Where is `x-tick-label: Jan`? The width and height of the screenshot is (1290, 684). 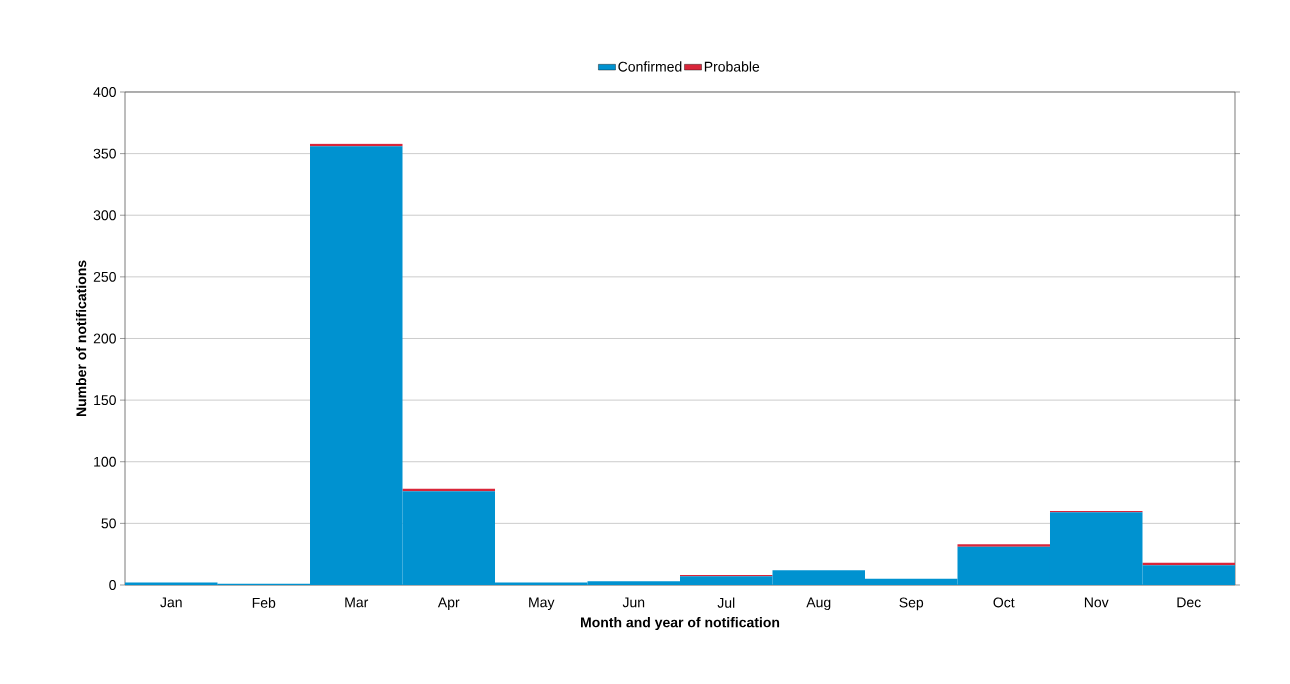
x-tick-label: Jan is located at coordinates (171, 602).